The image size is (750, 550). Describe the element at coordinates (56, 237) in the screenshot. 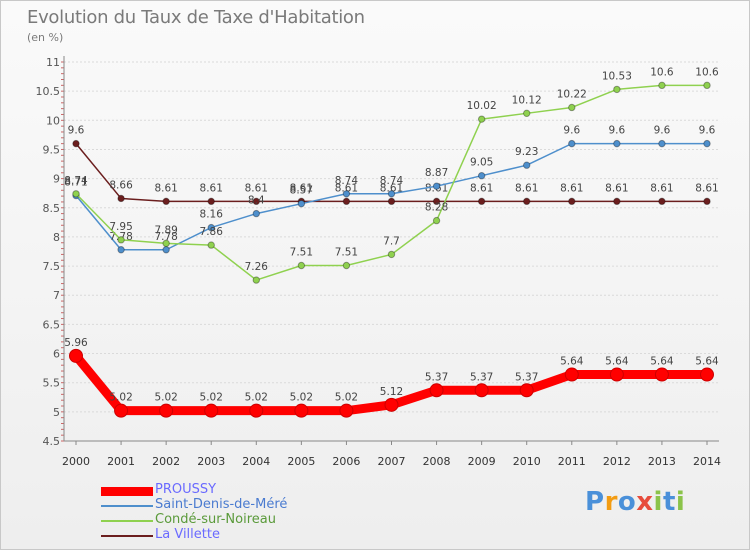

I see `y-tick-label: 8` at that location.